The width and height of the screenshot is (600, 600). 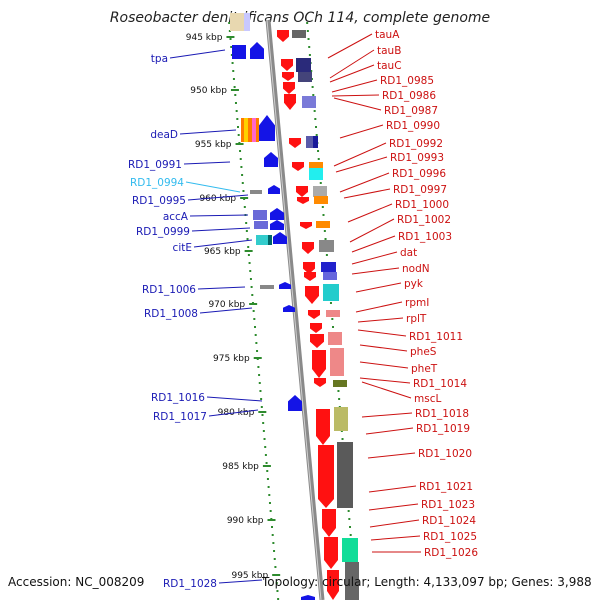 I want to click on gene-label-right: RD1_1003, so click(x=425, y=237).